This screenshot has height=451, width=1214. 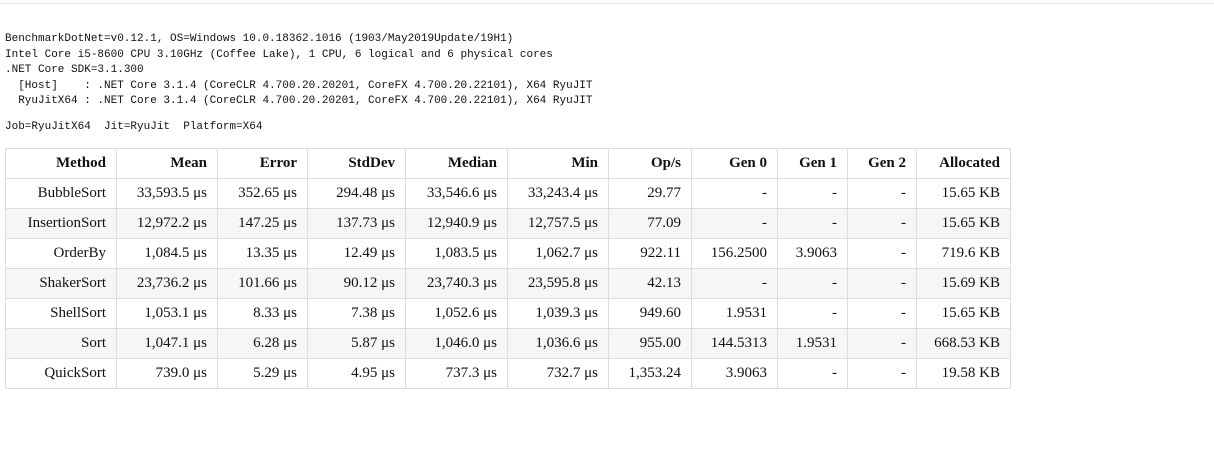 What do you see at coordinates (356, 223) in the screenshot?
I see `cell-stddev: 137.73 μs` at bounding box center [356, 223].